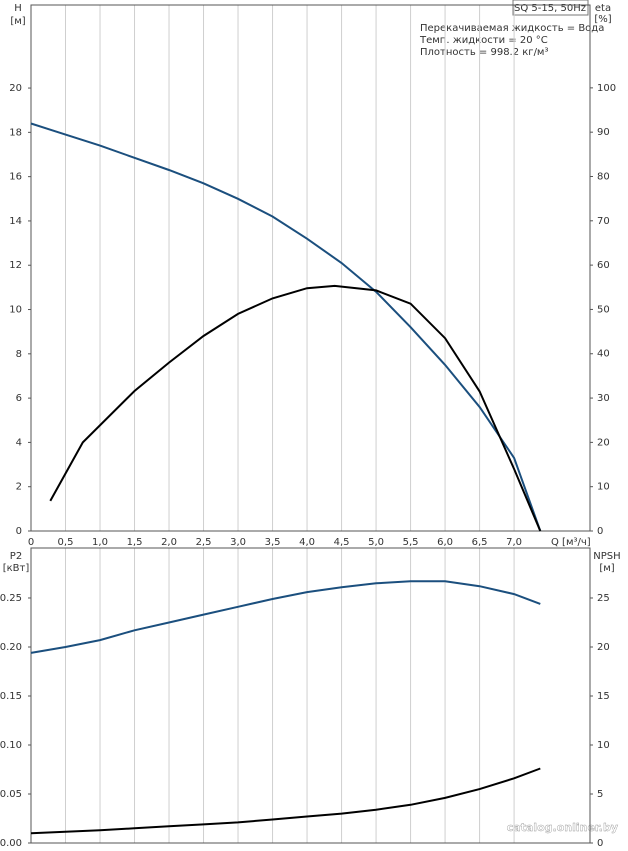 The width and height of the screenshot is (628, 851). Describe the element at coordinates (16, 568) in the screenshot. I see `p2-axis-unit: [кВт]` at that location.